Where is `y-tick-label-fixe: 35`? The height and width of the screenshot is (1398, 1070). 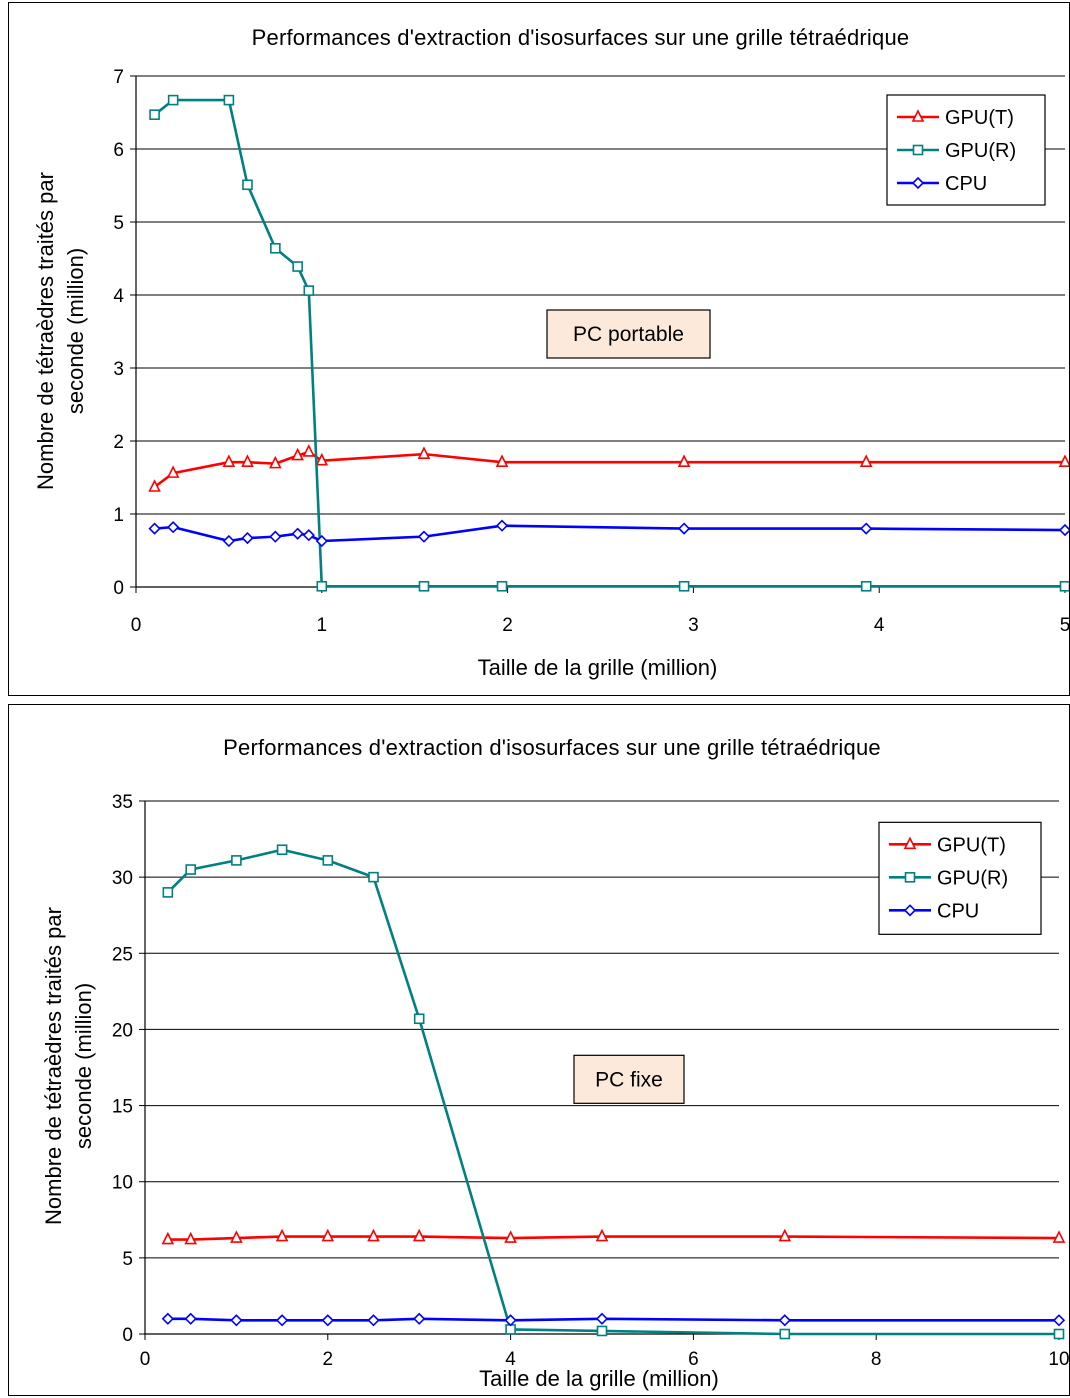 y-tick-label-fixe: 35 is located at coordinates (122, 802).